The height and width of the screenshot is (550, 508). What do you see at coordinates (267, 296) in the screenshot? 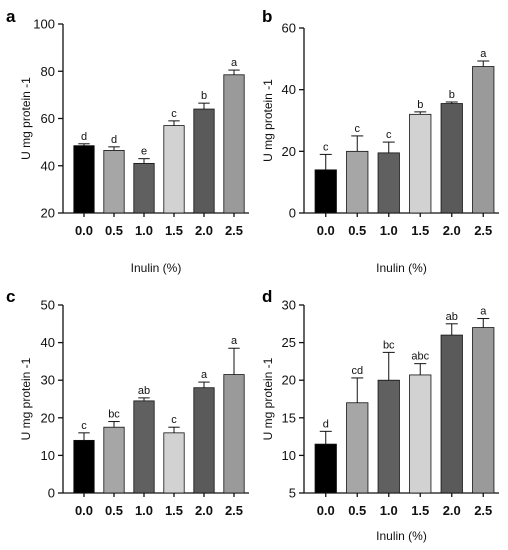
I see `panel-letter: d` at bounding box center [267, 296].